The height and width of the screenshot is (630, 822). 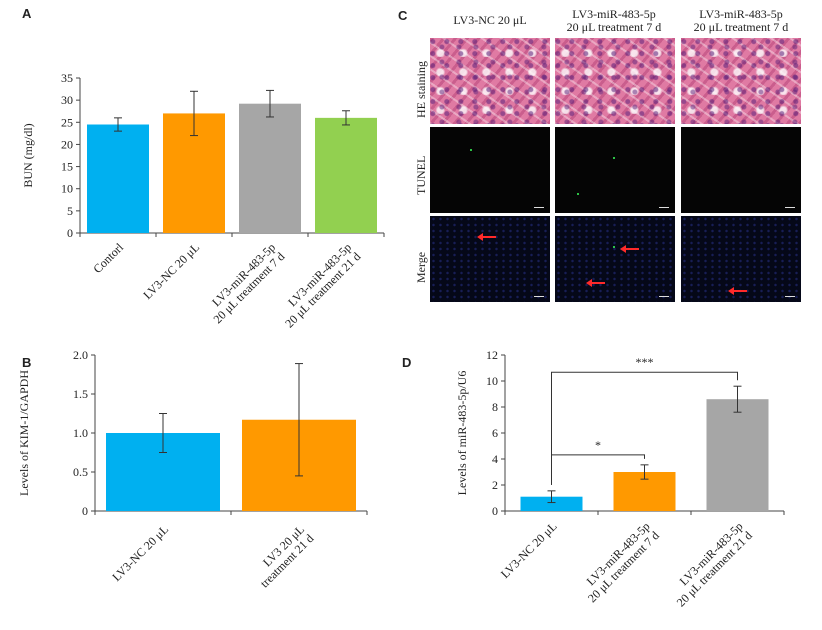 I want to click on y-tick-label: 25, so click(x=67, y=122).